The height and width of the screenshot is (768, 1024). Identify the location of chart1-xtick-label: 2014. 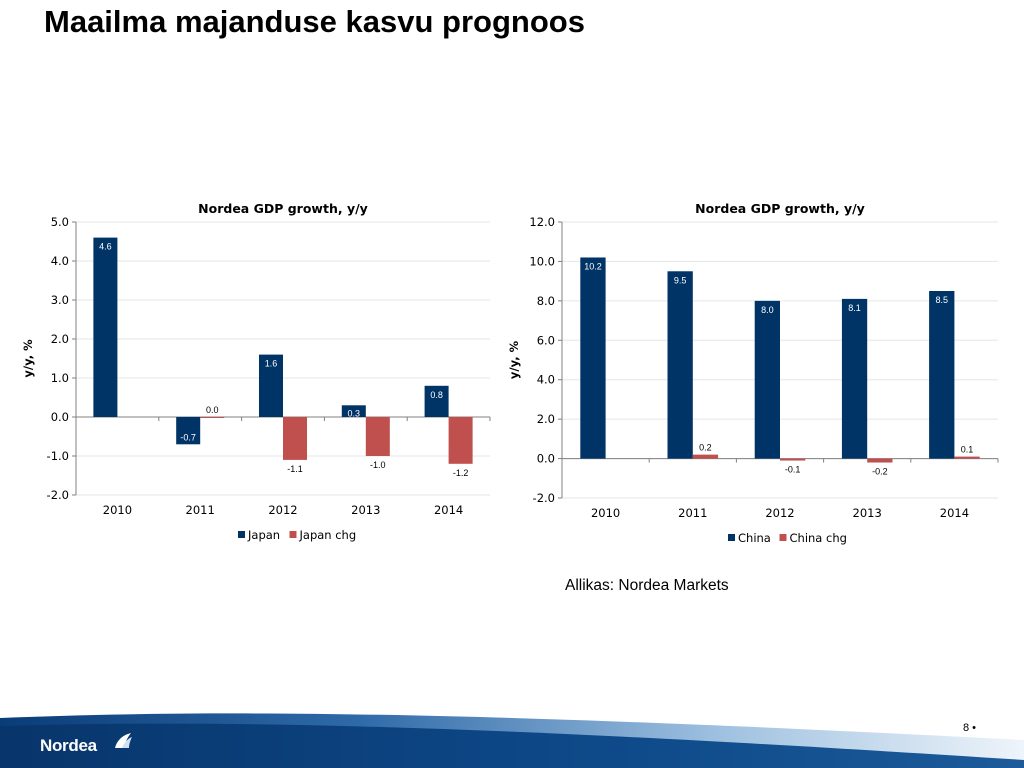
(954, 513).